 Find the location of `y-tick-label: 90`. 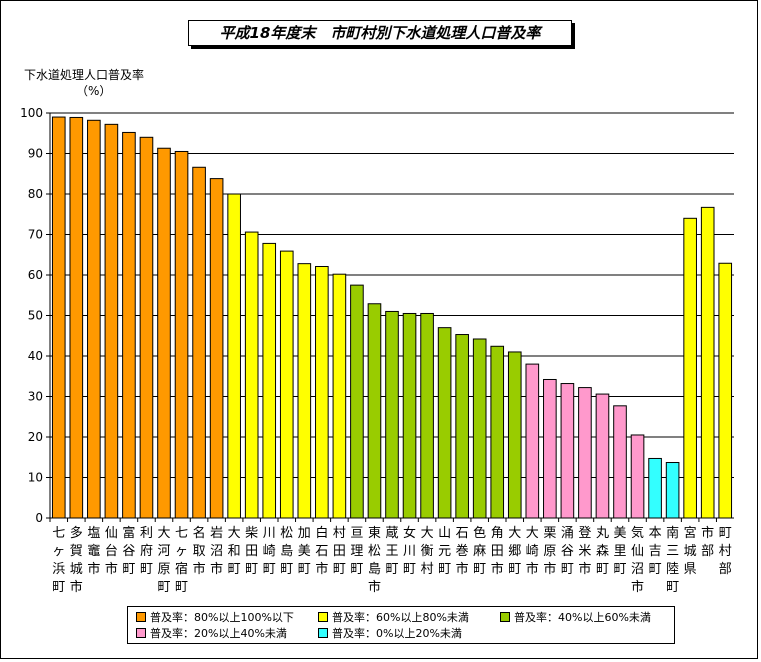

y-tick-label: 90 is located at coordinates (35, 154).